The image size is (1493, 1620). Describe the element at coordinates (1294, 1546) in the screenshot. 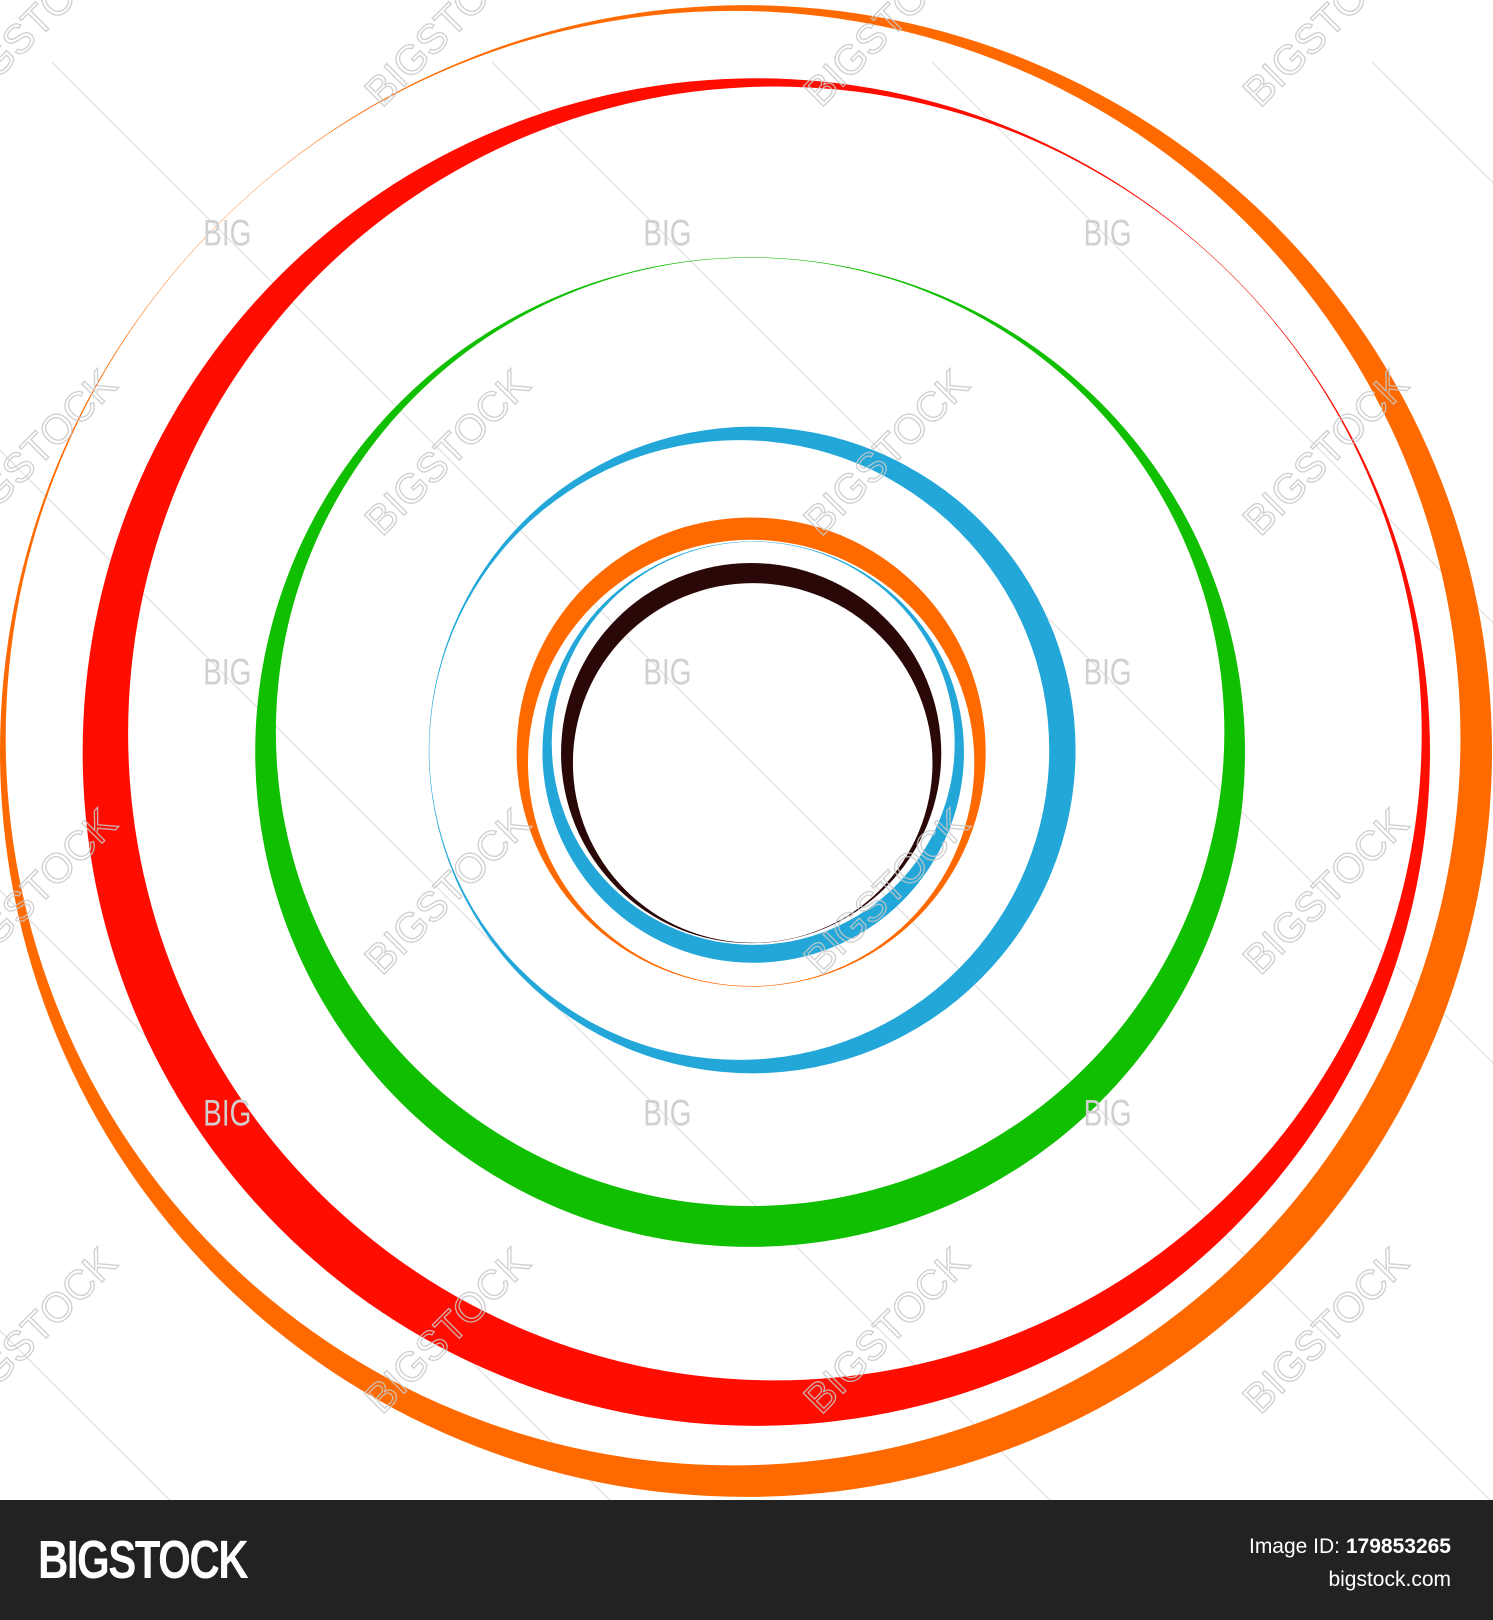

I see `image-id-label: Image ID:` at that location.